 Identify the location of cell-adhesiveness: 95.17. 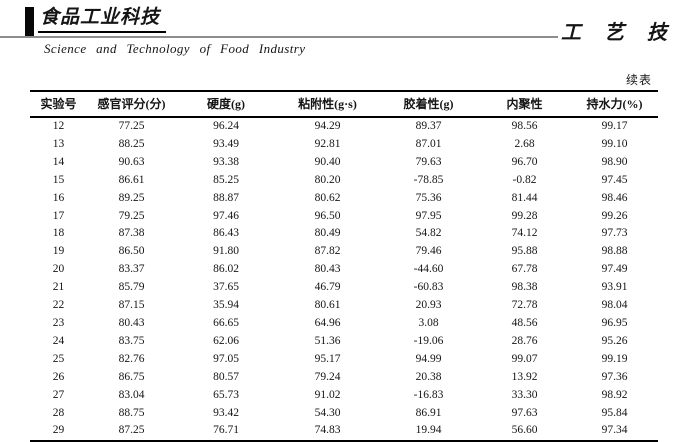
(327, 358).